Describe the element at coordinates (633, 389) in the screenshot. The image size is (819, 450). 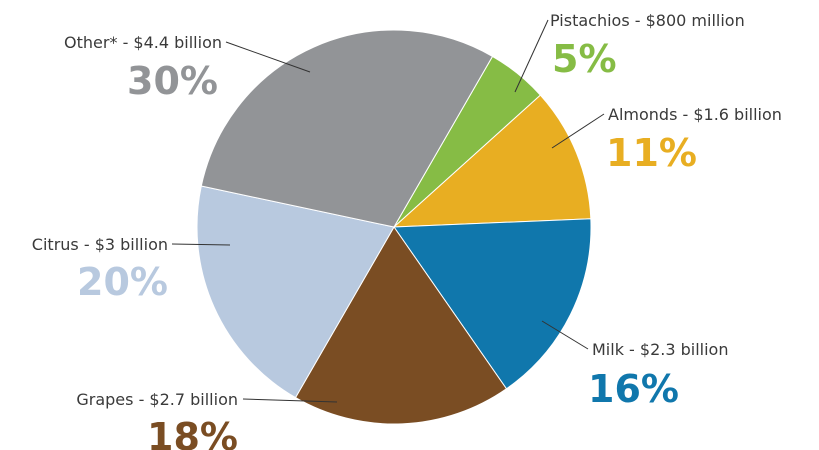
I see `slice-percent-milk: 16%` at that location.